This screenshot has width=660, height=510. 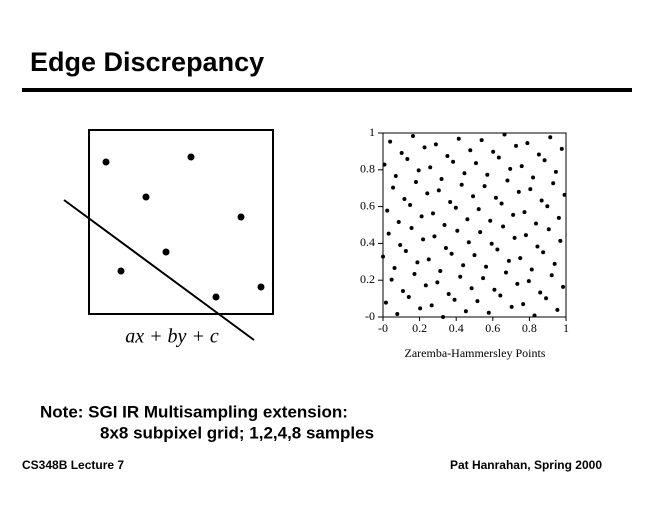 I want to click on edge-line, so click(x=159, y=270).